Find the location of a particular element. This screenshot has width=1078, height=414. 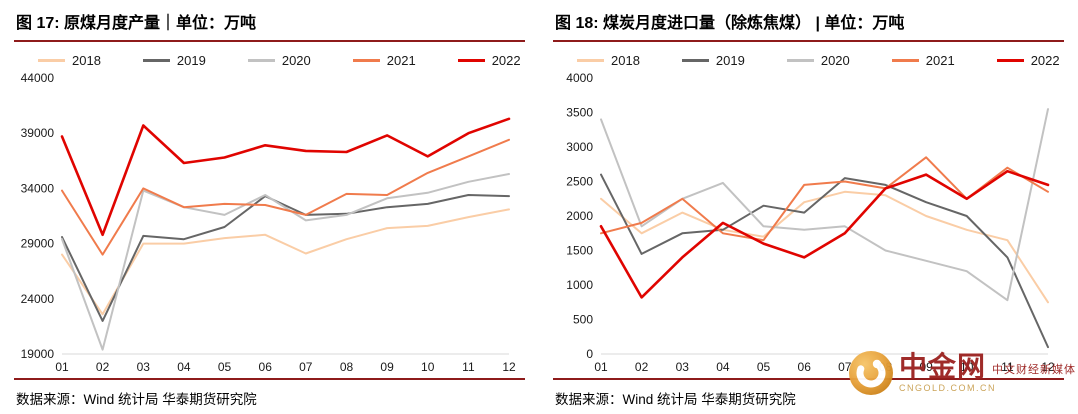

svg-text: 08 is located at coordinates (347, 367).